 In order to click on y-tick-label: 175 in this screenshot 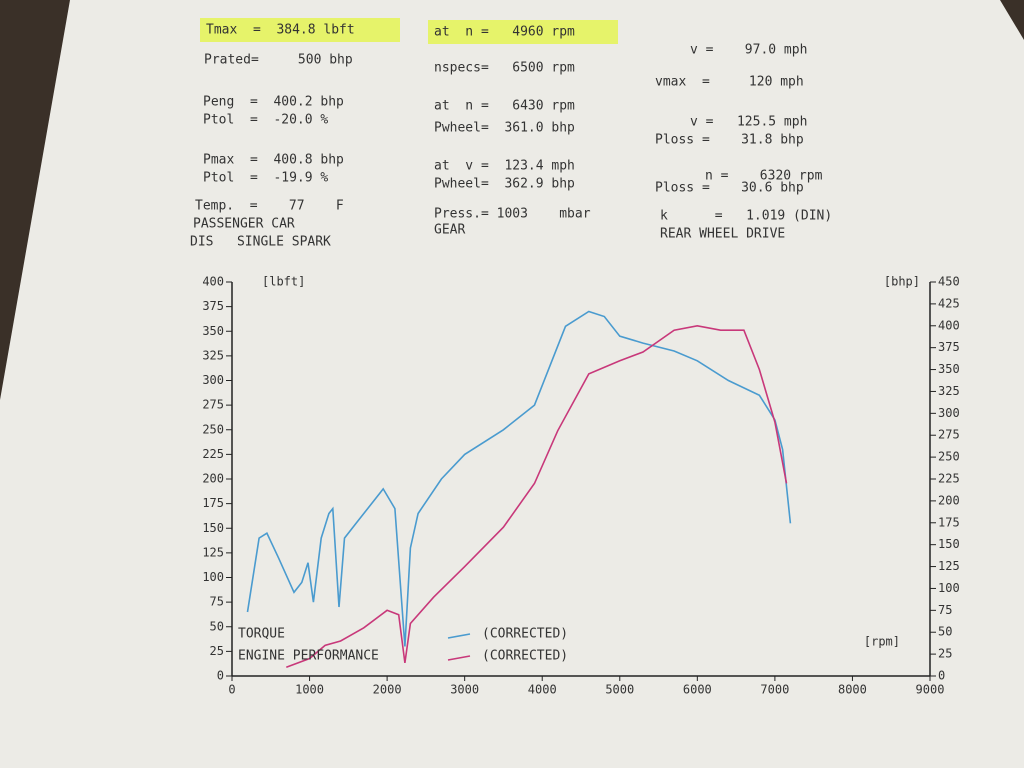, I will do `click(213, 503)`.